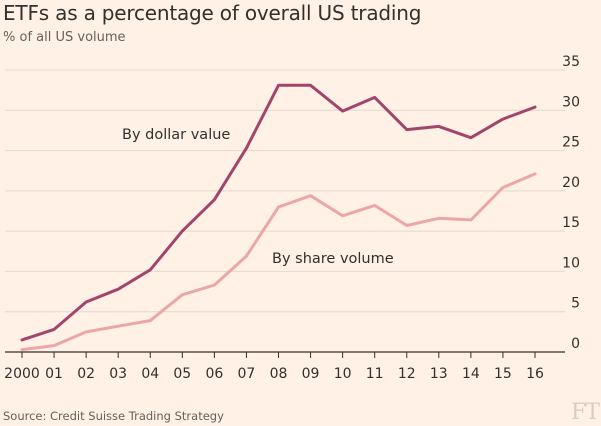 This screenshot has width=601, height=426. I want to click on y-tick-label: 20, so click(571, 183).